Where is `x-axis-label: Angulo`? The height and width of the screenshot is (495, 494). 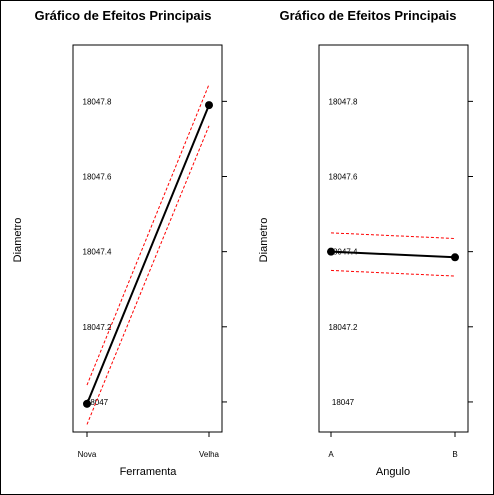
x-axis-label: Angulo is located at coordinates (393, 472).